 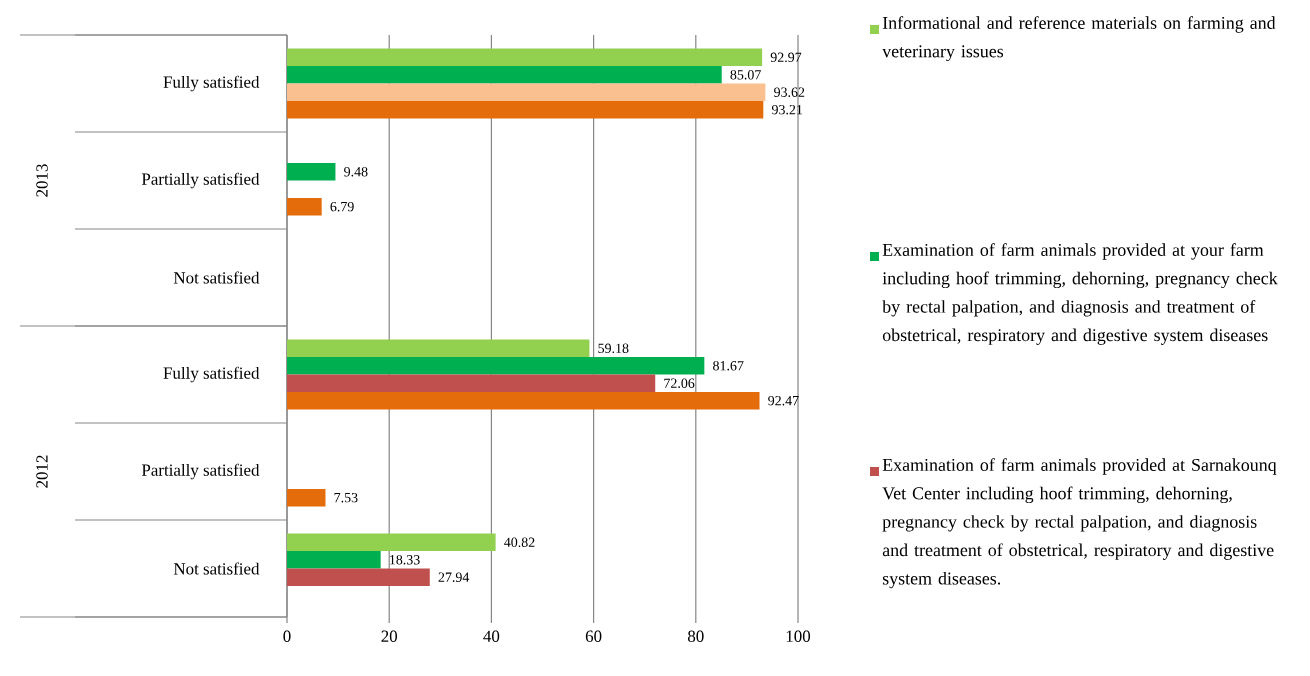 What do you see at coordinates (491, 636) in the screenshot?
I see `x-tick-label: 40` at bounding box center [491, 636].